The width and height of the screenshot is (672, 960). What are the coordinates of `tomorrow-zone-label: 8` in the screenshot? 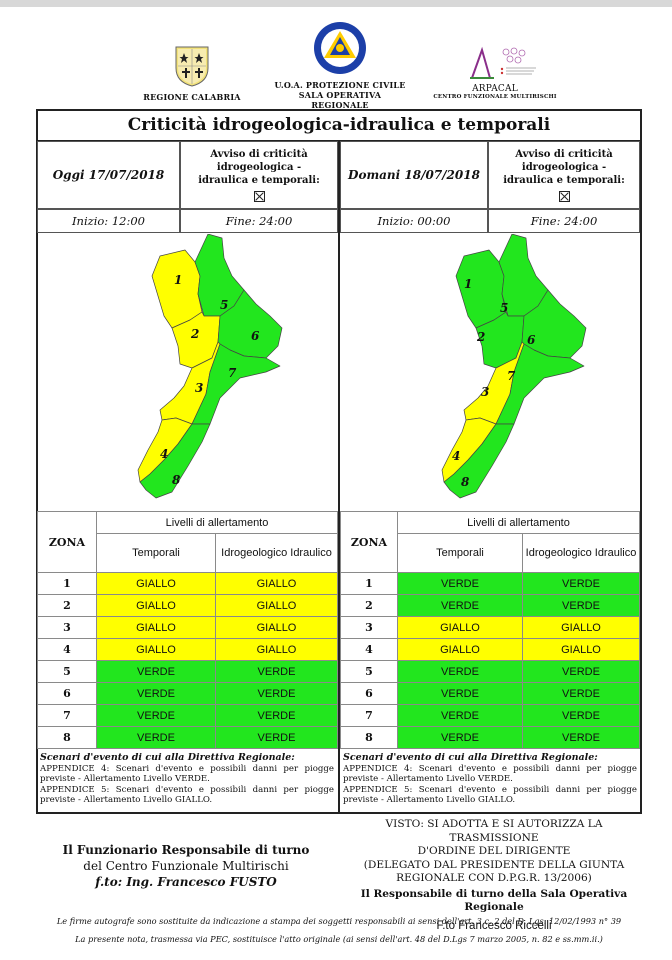 It's located at (465, 482).